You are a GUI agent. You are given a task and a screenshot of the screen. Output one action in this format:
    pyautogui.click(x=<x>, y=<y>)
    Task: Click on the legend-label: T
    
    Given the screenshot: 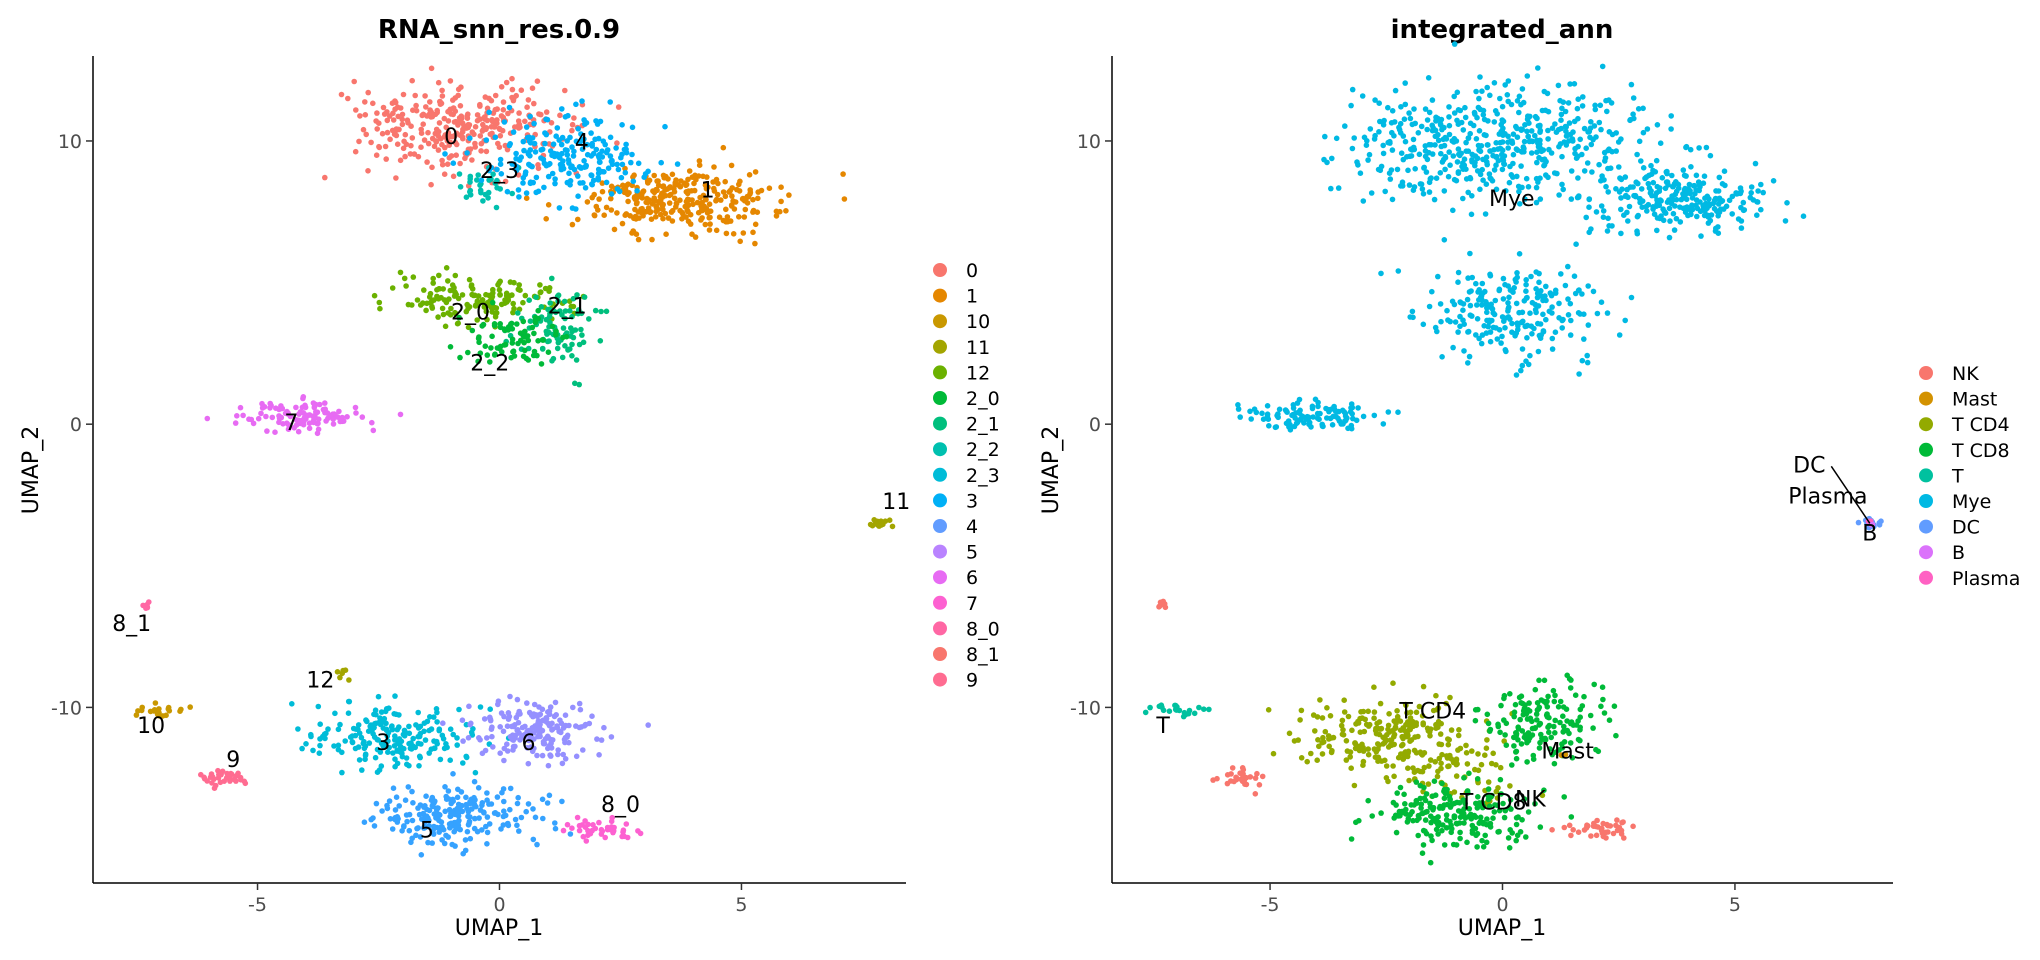 What is the action you would take?
    pyautogui.click(x=1957, y=476)
    